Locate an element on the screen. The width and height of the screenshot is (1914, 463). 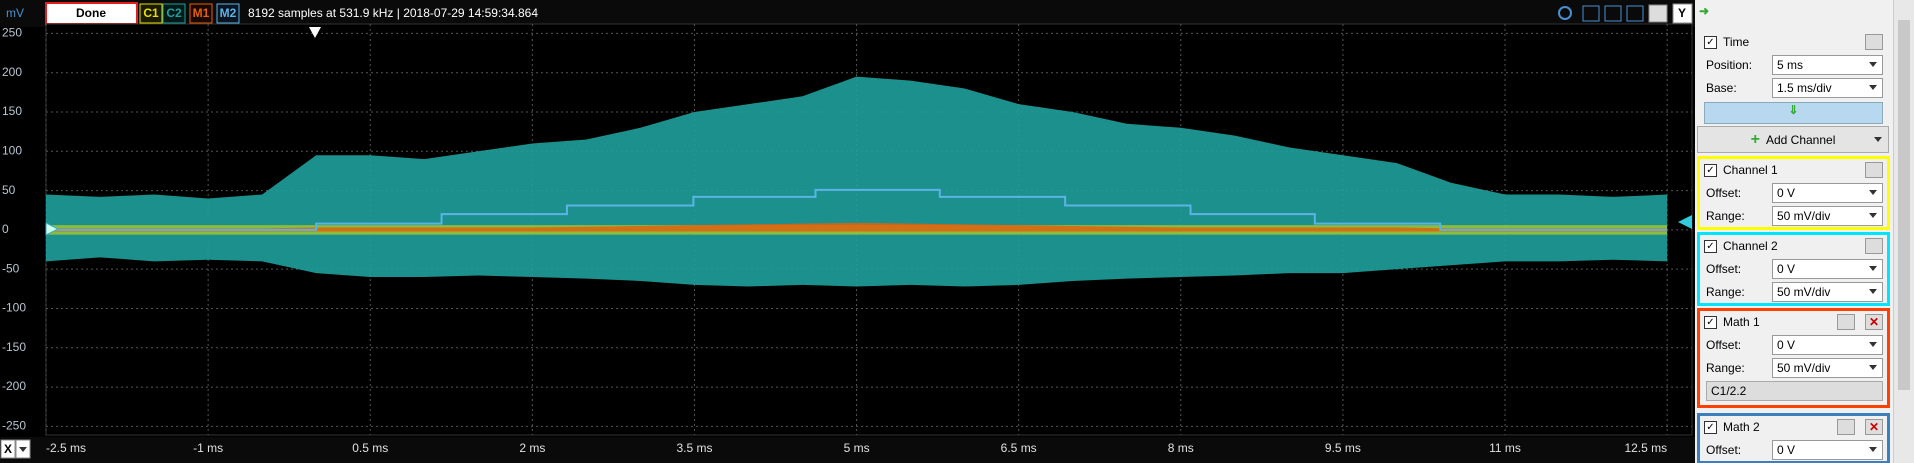
toolbar-icons is located at coordinates (1613, 13).